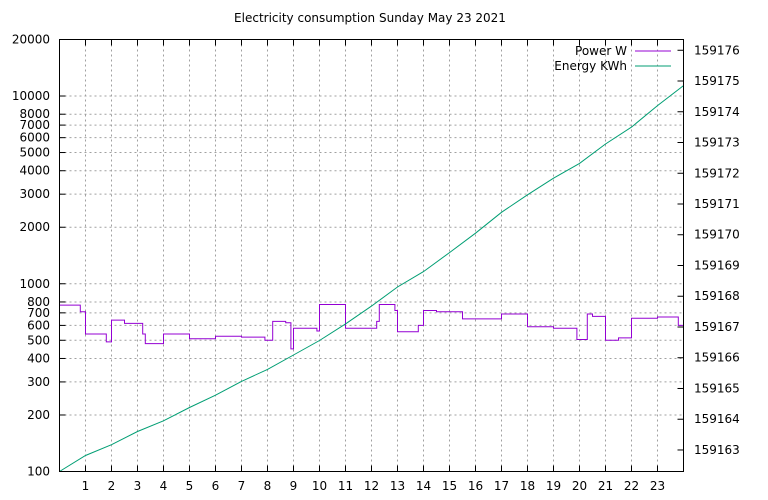 Image resolution: width=768 pixels, height=500 pixels. Describe the element at coordinates (34, 171) in the screenshot. I see `y-left-tick-label: 4000` at that location.